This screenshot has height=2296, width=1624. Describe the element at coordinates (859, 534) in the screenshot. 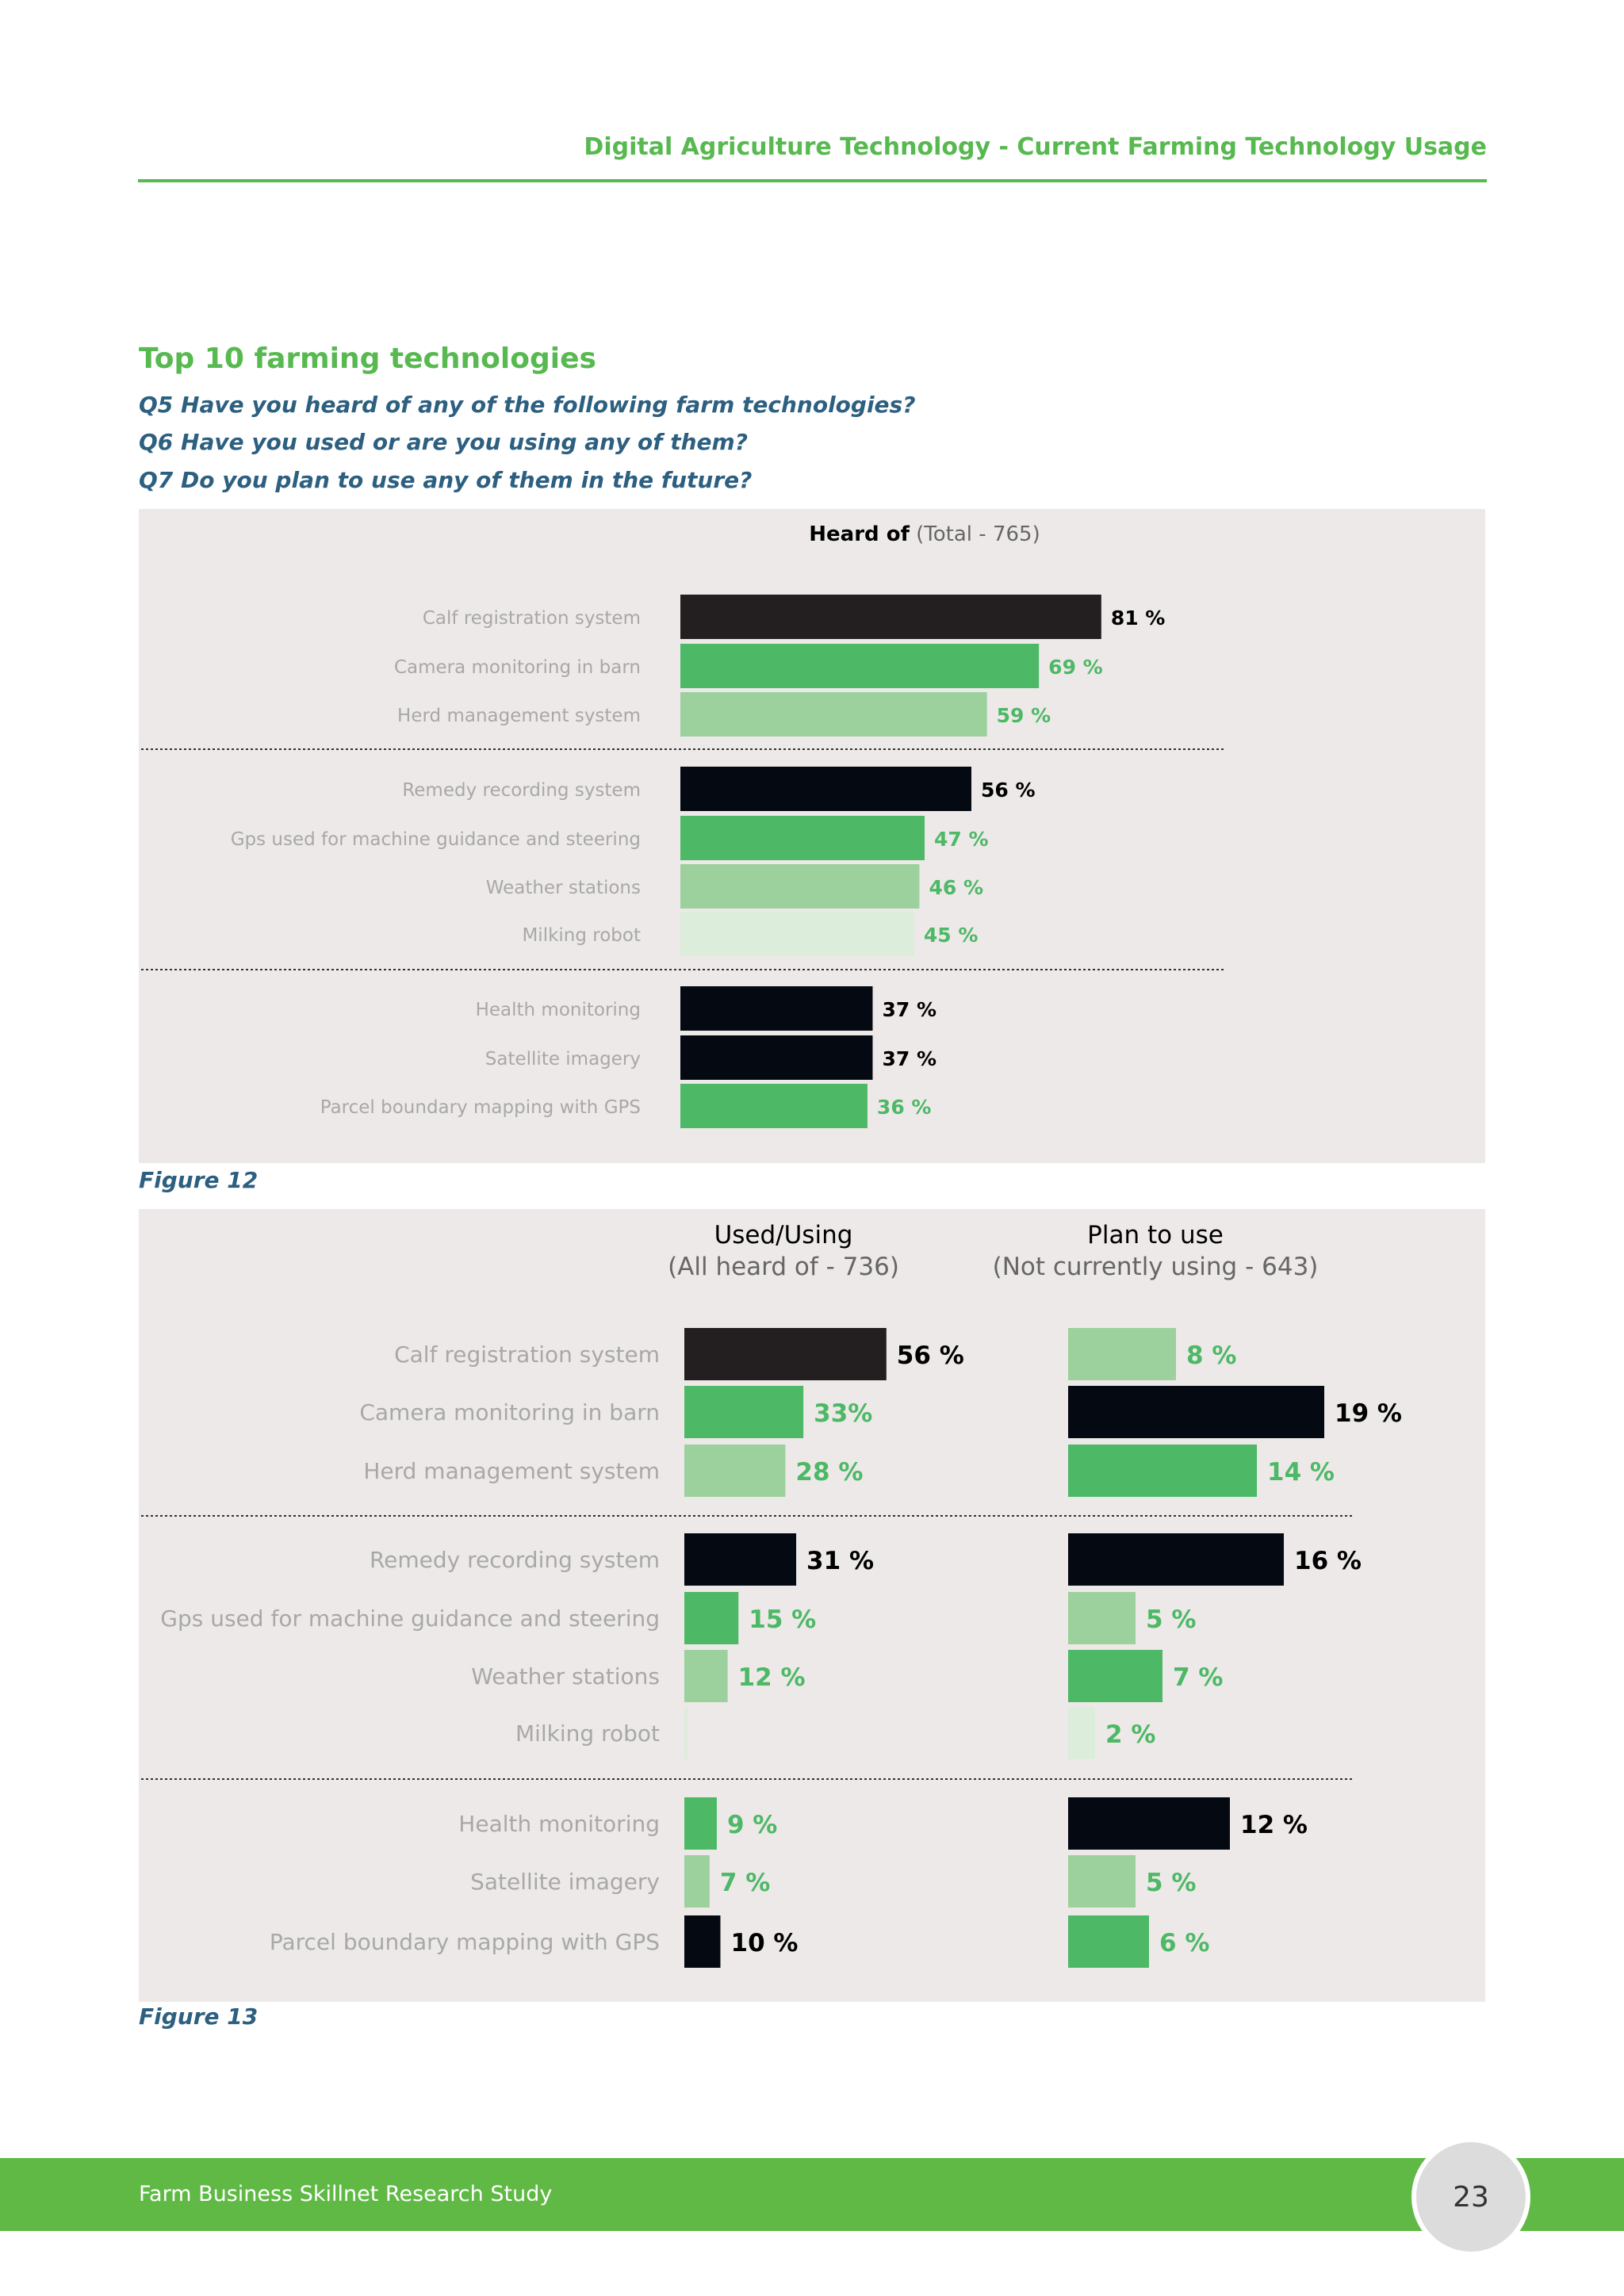

I see `chart-title: Heard of` at that location.